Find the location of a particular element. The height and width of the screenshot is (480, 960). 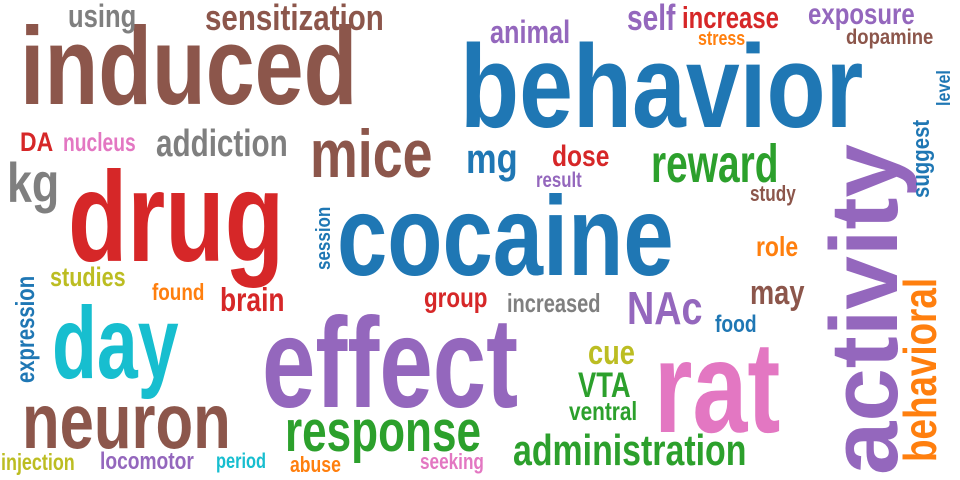

word-behavioral: behavioral is located at coordinates (920, 369).